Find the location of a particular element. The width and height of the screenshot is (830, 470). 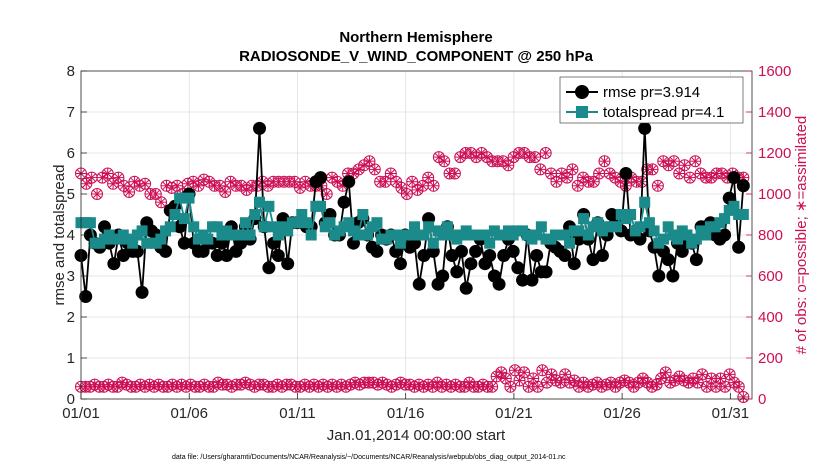

y-tick-label-right: 800 is located at coordinates (770, 235).